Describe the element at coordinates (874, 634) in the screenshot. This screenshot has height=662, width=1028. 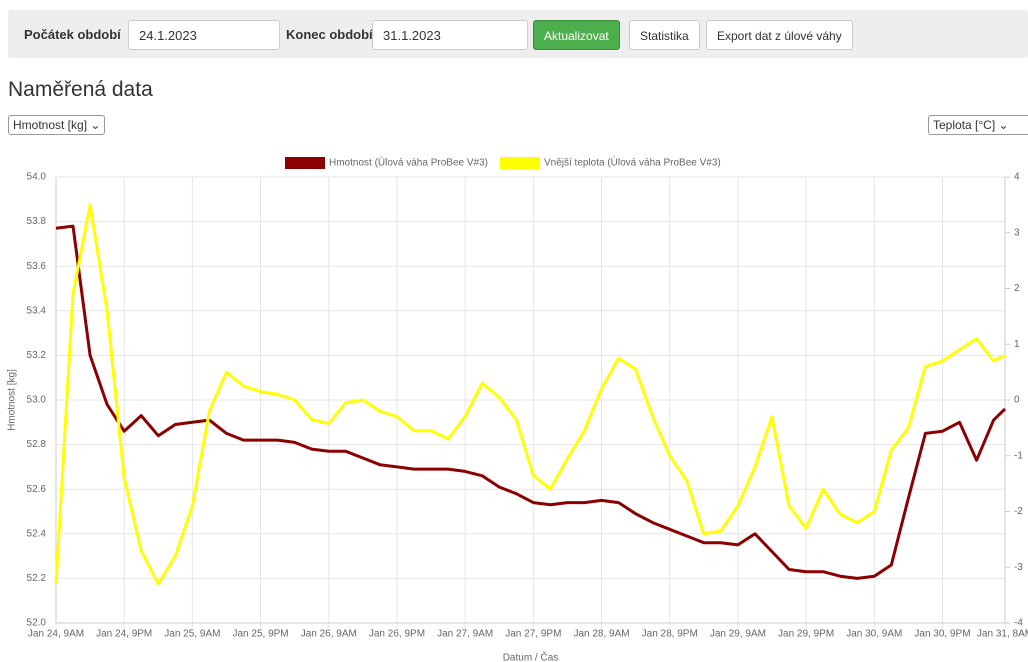
I see `x-tick-label: Jan 30, 9AM` at that location.